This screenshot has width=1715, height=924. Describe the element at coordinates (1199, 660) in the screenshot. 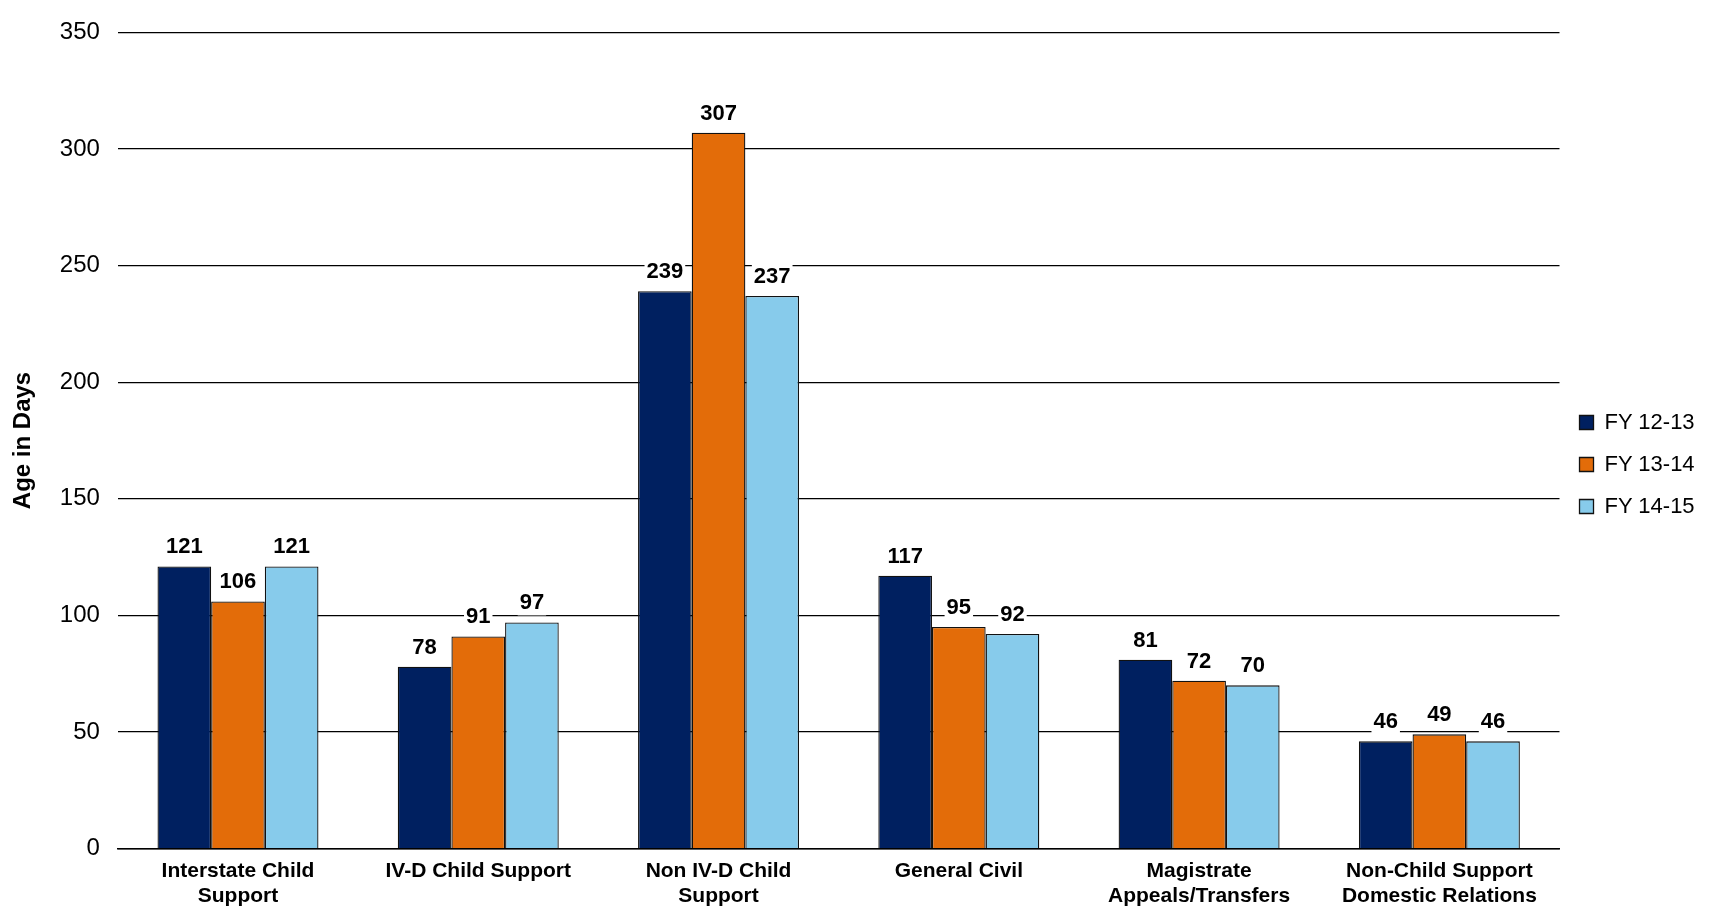

I see `data-label: 72` at that location.